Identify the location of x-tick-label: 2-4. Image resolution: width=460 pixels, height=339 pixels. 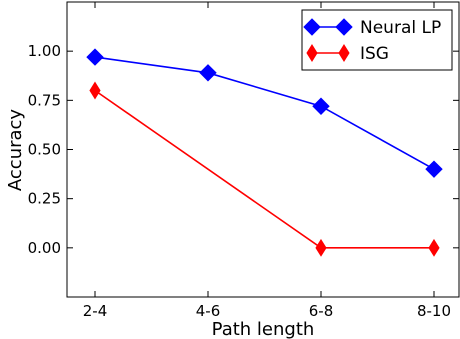
(95, 311).